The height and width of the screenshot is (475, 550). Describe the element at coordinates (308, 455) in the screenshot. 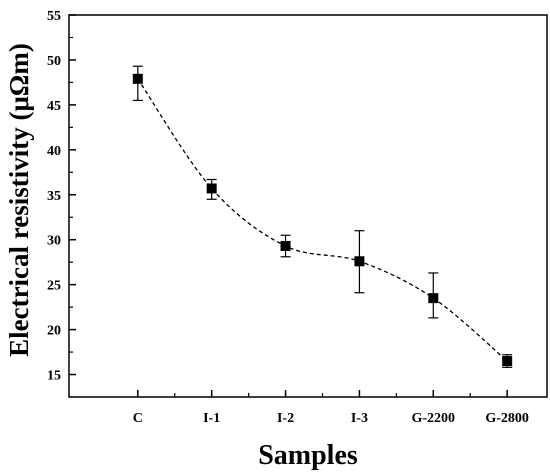

I see `x-axis-title: Samples` at that location.